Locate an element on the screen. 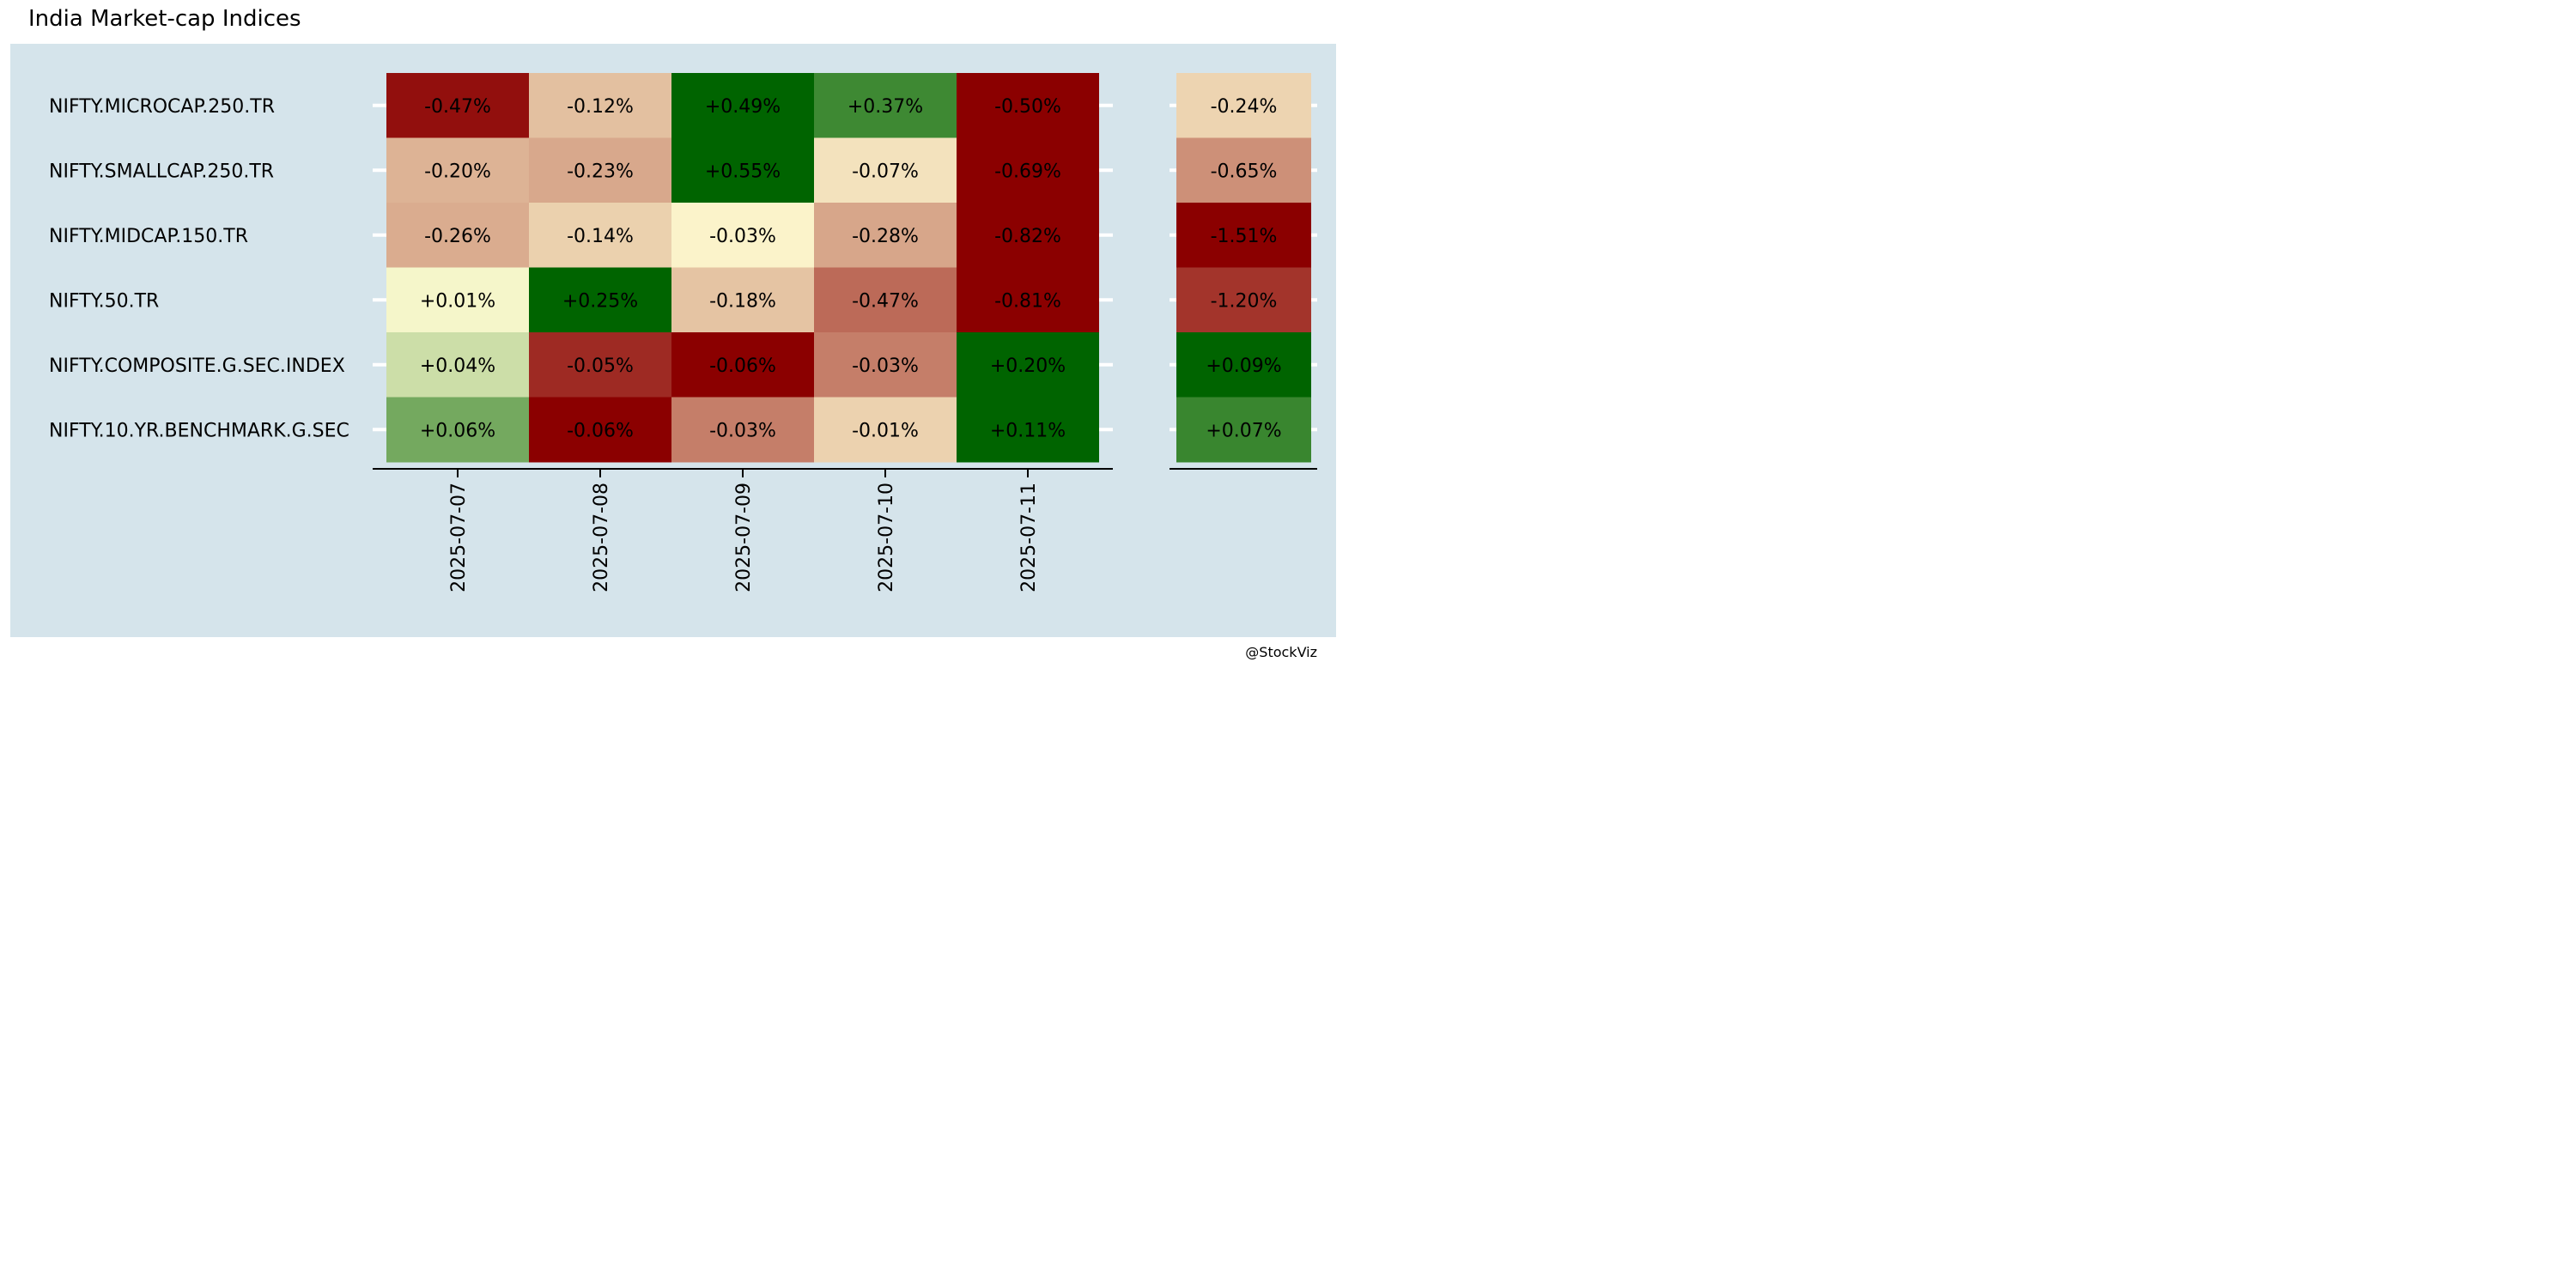 The height and width of the screenshot is (1288, 2576). cell-value-label: -0.07% is located at coordinates (885, 171).